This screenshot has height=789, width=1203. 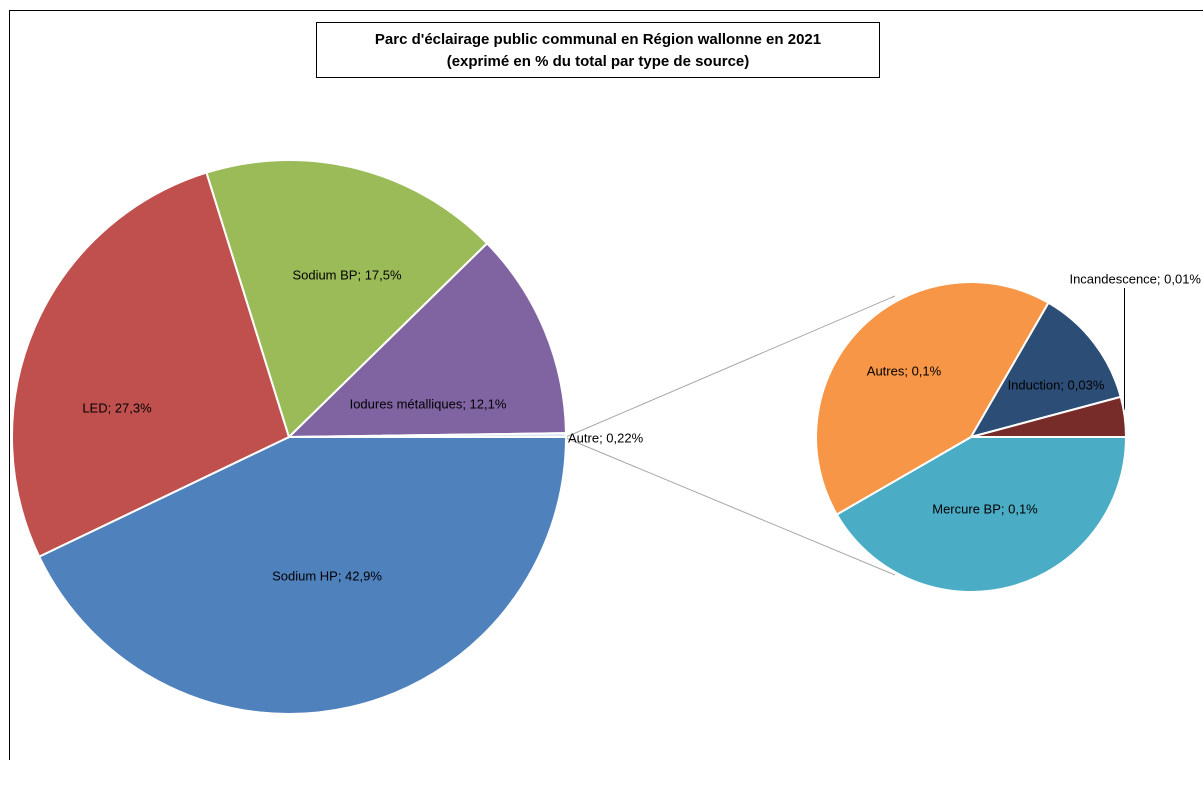 What do you see at coordinates (606, 437) in the screenshot?
I see `data-label: Autre; 0,22%` at bounding box center [606, 437].